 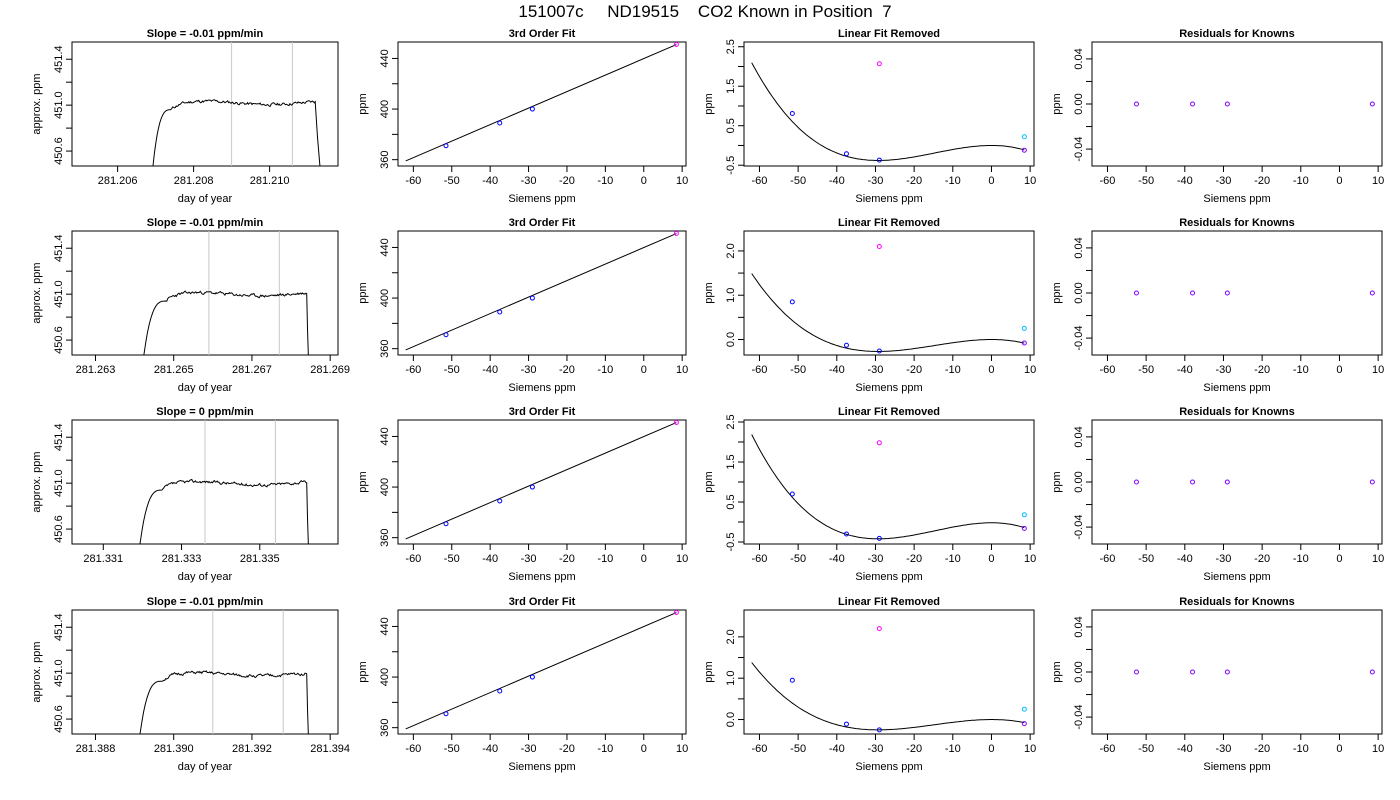 I want to click on y-axis-label: approx. ppm, so click(x=37, y=103).